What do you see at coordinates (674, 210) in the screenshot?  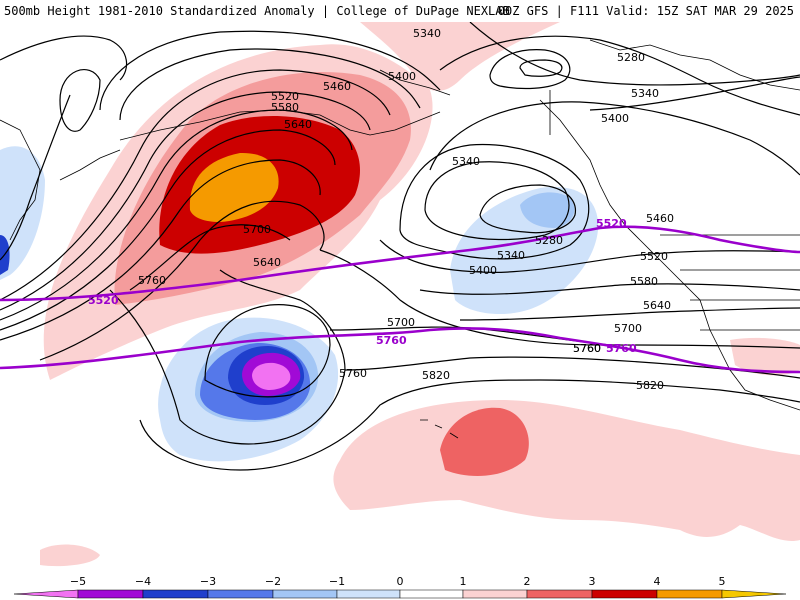 I see `border-line` at bounding box center [674, 210].